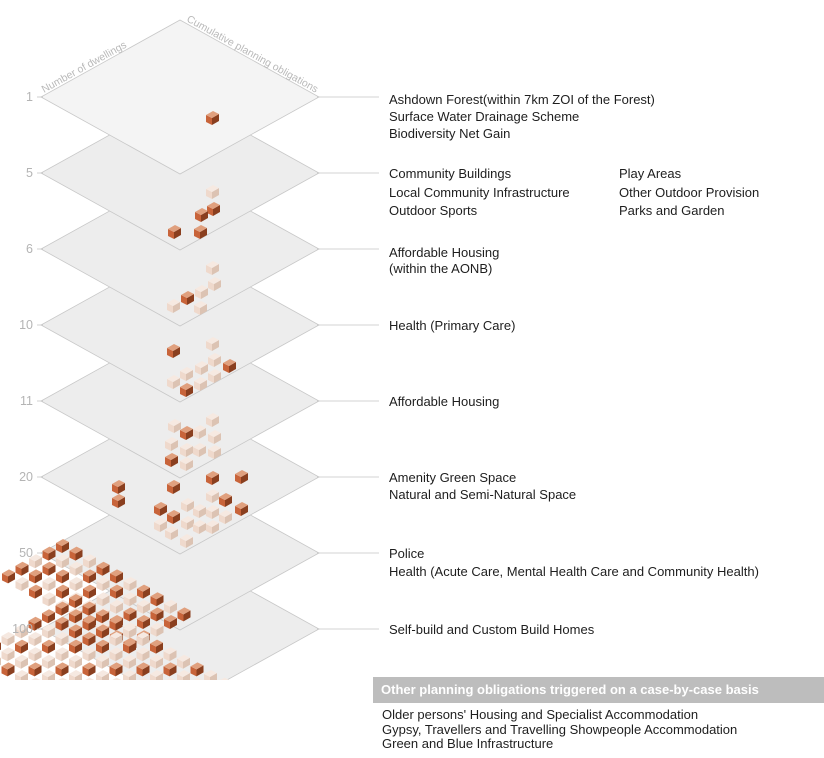  I want to click on level-plane, so click(180, 97).